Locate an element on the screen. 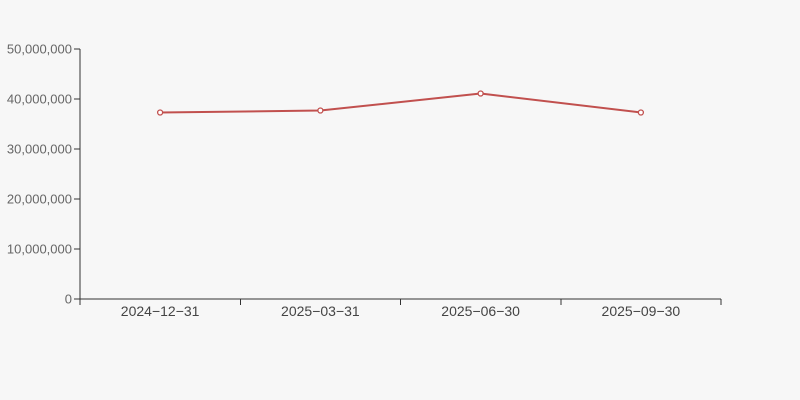 Image resolution: width=800 pixels, height=400 pixels. y-axis-tick-label: 0 is located at coordinates (68, 299).